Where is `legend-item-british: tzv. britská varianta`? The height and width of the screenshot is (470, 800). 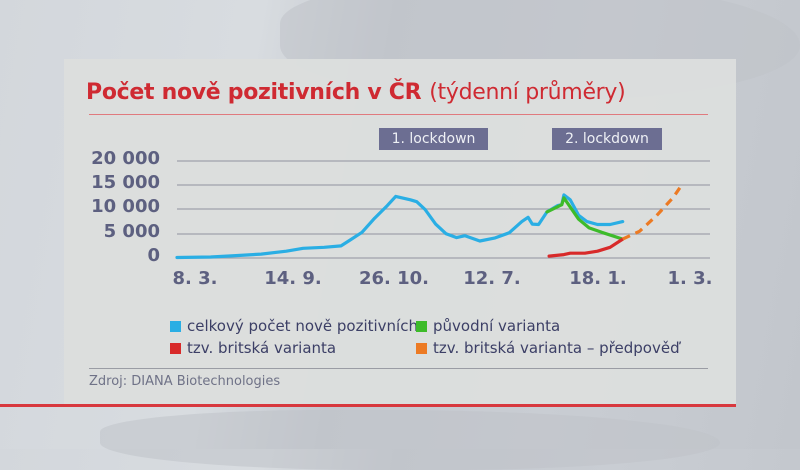 legend-item-british: tzv. britská varianta is located at coordinates (253, 348).